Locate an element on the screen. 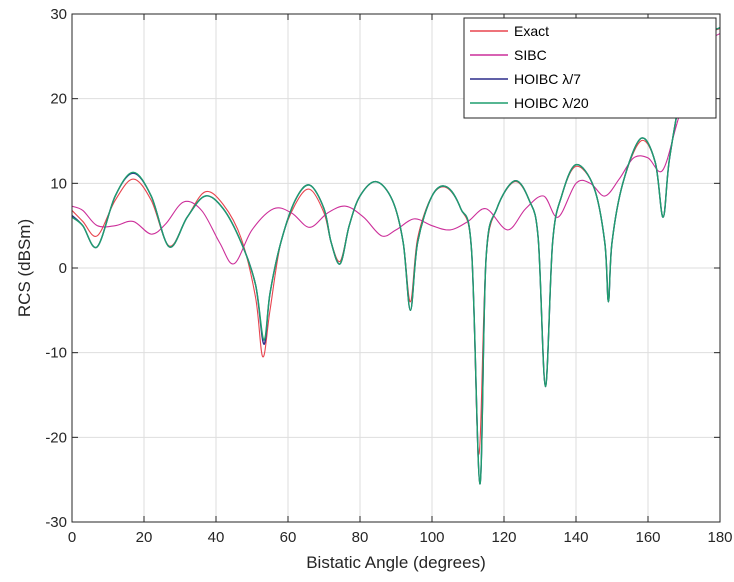  x-tick-label: 140 is located at coordinates (575, 537).